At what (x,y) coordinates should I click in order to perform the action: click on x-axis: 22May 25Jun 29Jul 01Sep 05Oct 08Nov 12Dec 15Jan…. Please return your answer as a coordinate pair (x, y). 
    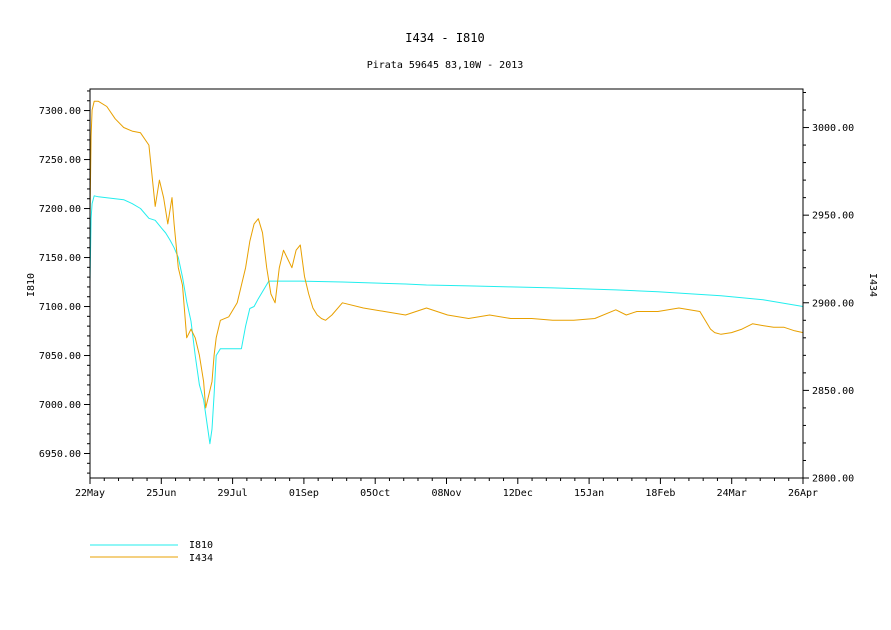
    Looking at the image, I should click on (446, 488).